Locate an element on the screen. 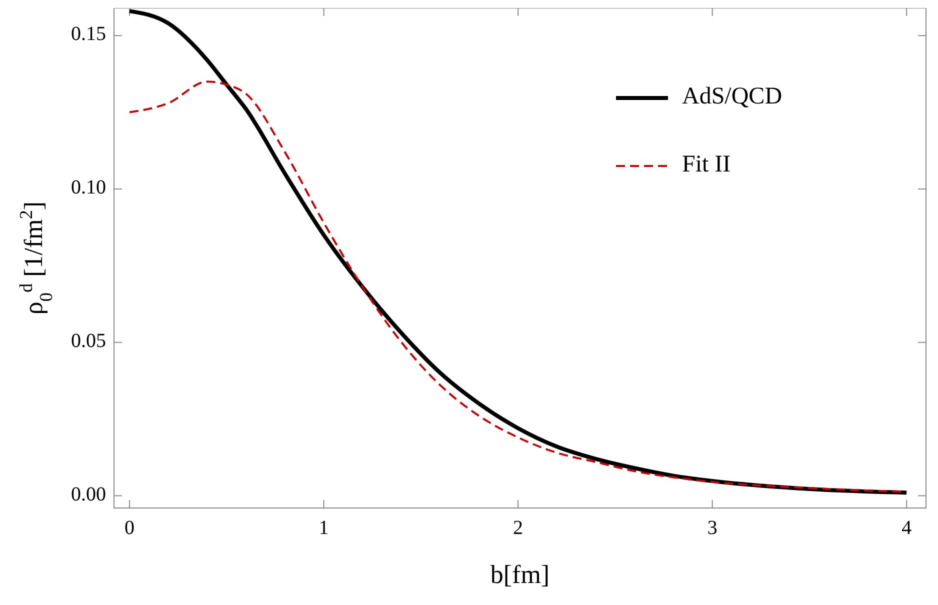  x-tick-label: 3 is located at coordinates (712, 528).